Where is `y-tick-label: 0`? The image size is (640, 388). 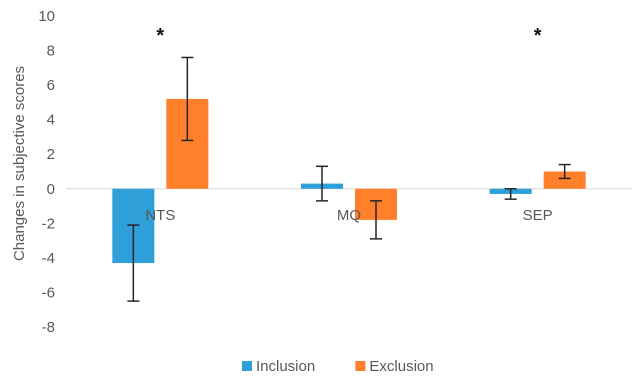
y-tick-label: 0 is located at coordinates (51, 189).